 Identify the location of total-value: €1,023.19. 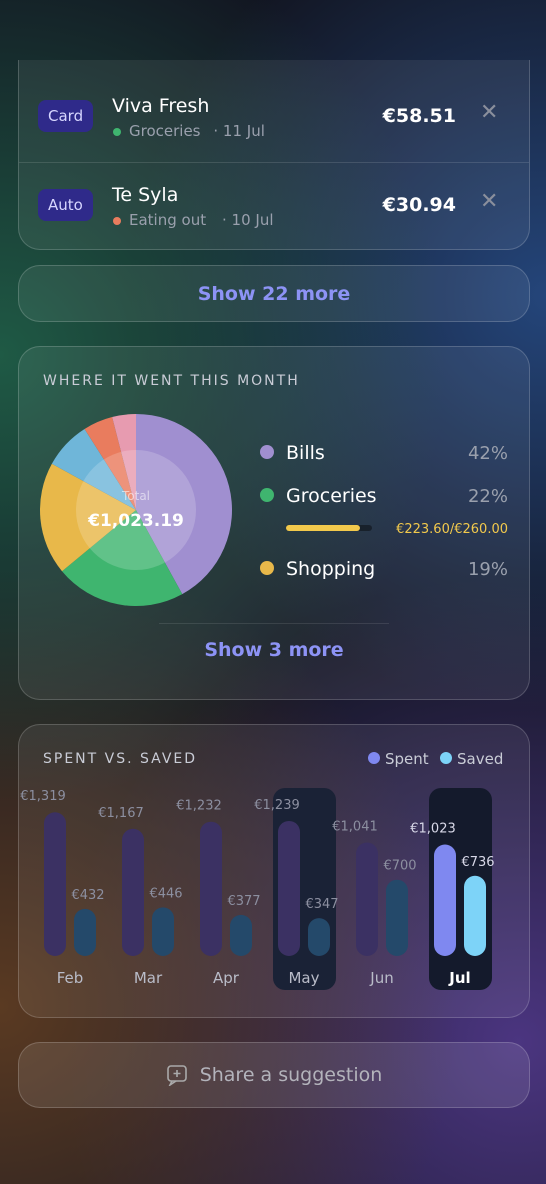
(135, 521).